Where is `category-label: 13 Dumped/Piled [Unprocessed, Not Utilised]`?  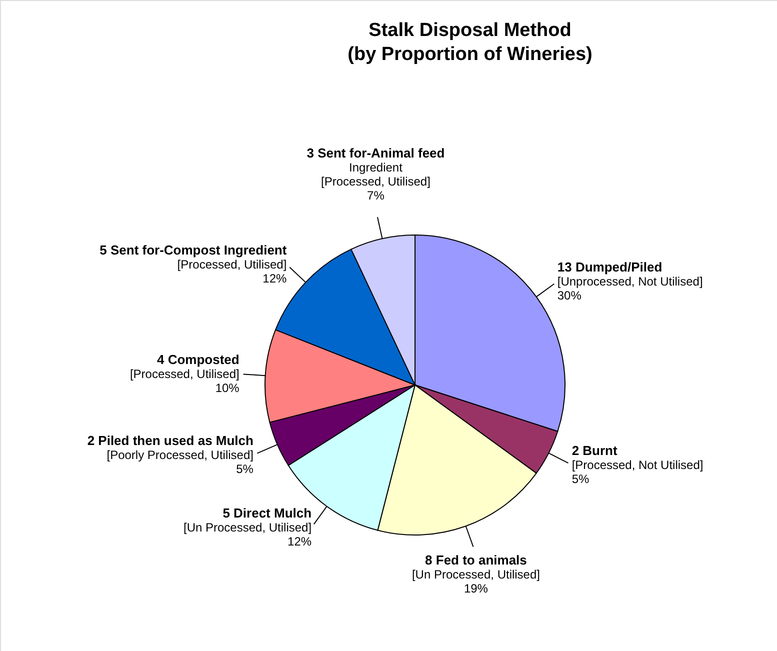 category-label: 13 Dumped/Piled [Unprocessed, Not Utilised] is located at coordinates (630, 274).